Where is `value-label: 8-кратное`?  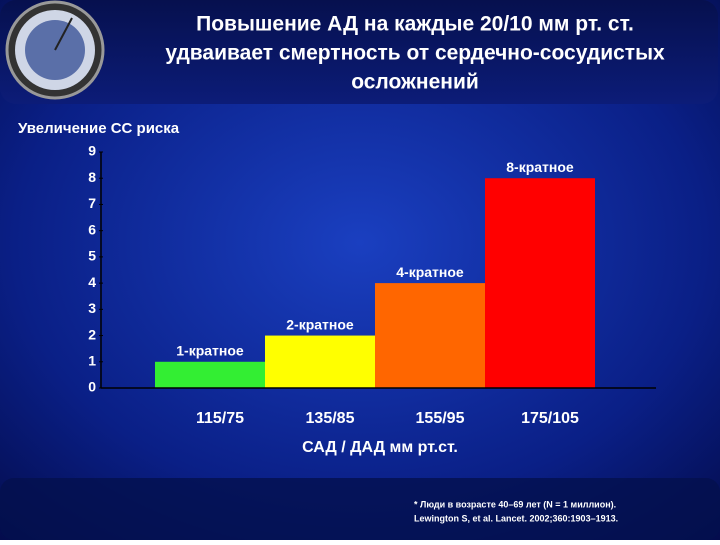
value-label: 8-кратное is located at coordinates (540, 167).